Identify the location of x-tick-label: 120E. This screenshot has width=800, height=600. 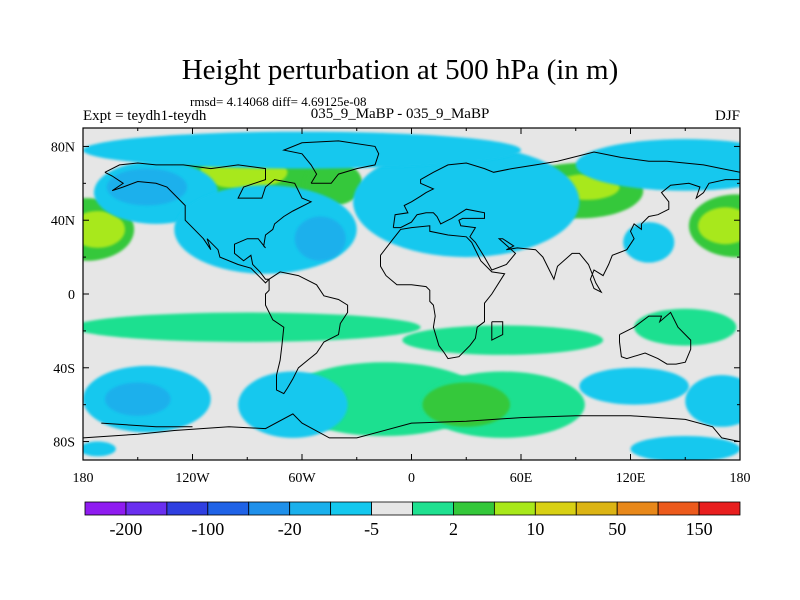
(631, 478).